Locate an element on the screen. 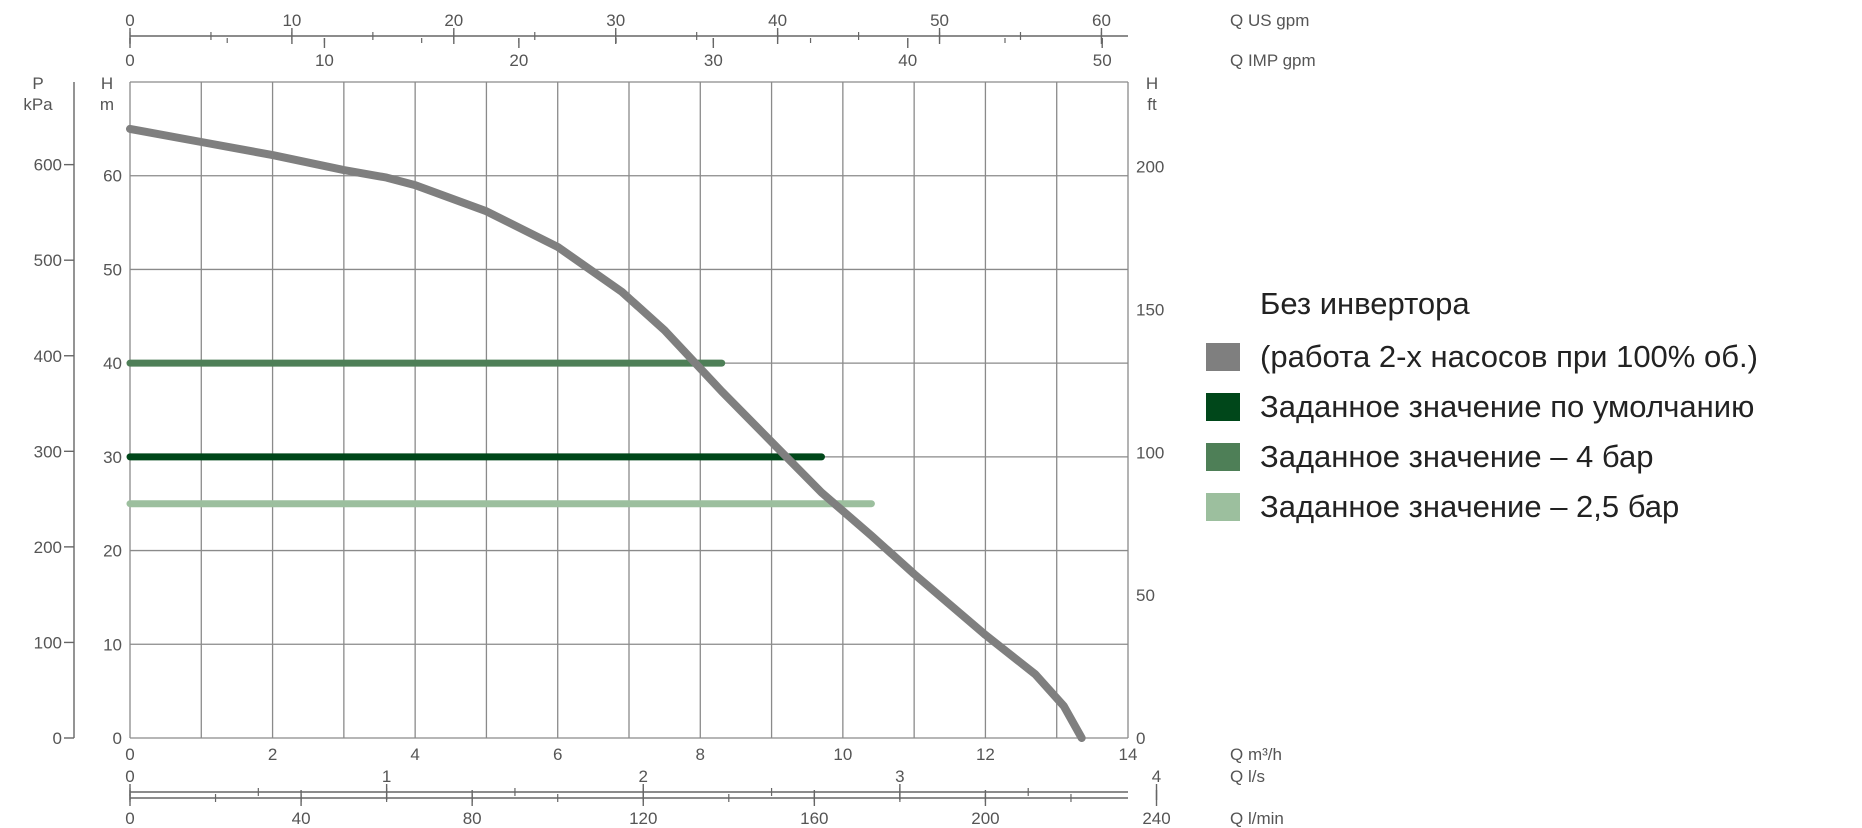 Image resolution: width=1862 pixels, height=828 pixels. l-s-tick-label: 2 is located at coordinates (643, 776).